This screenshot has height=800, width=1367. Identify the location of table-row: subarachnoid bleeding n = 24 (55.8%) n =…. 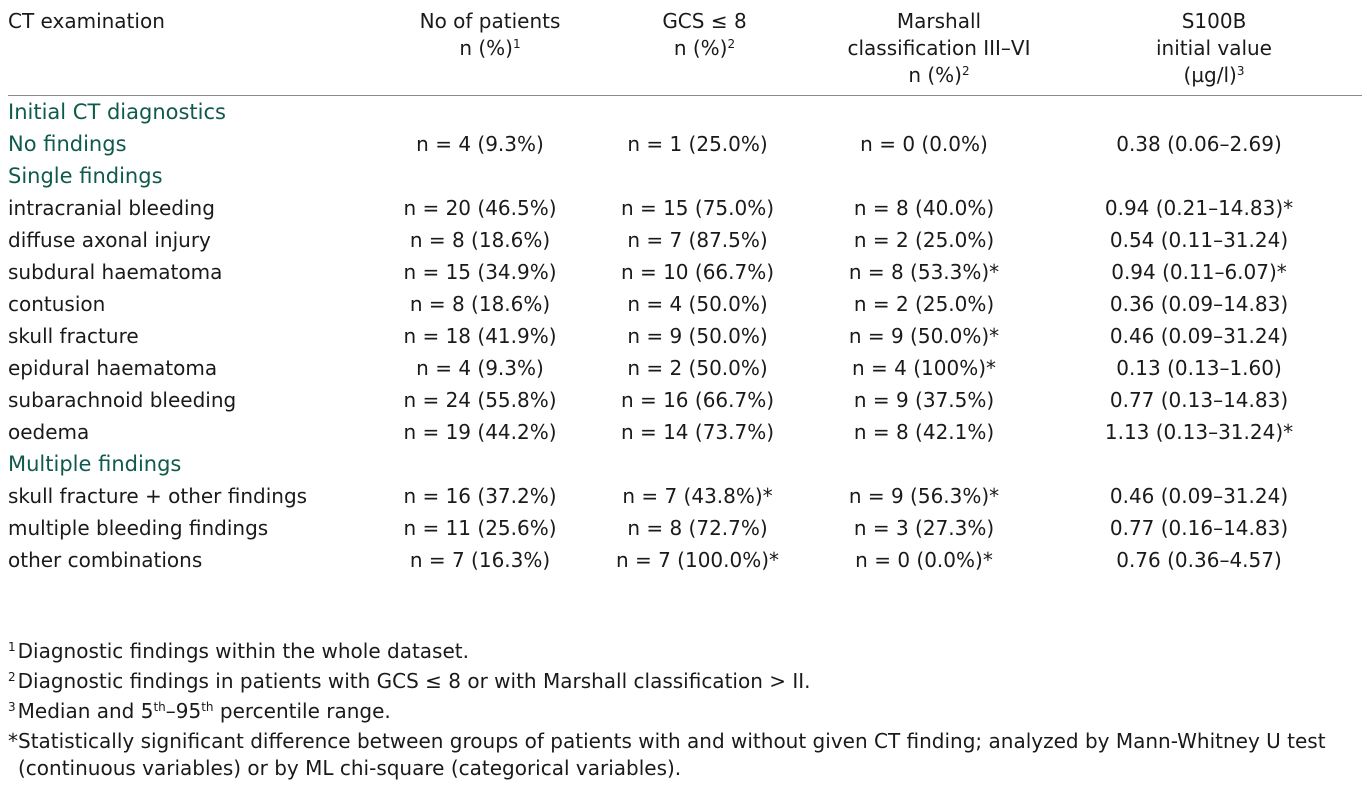
(685, 400).